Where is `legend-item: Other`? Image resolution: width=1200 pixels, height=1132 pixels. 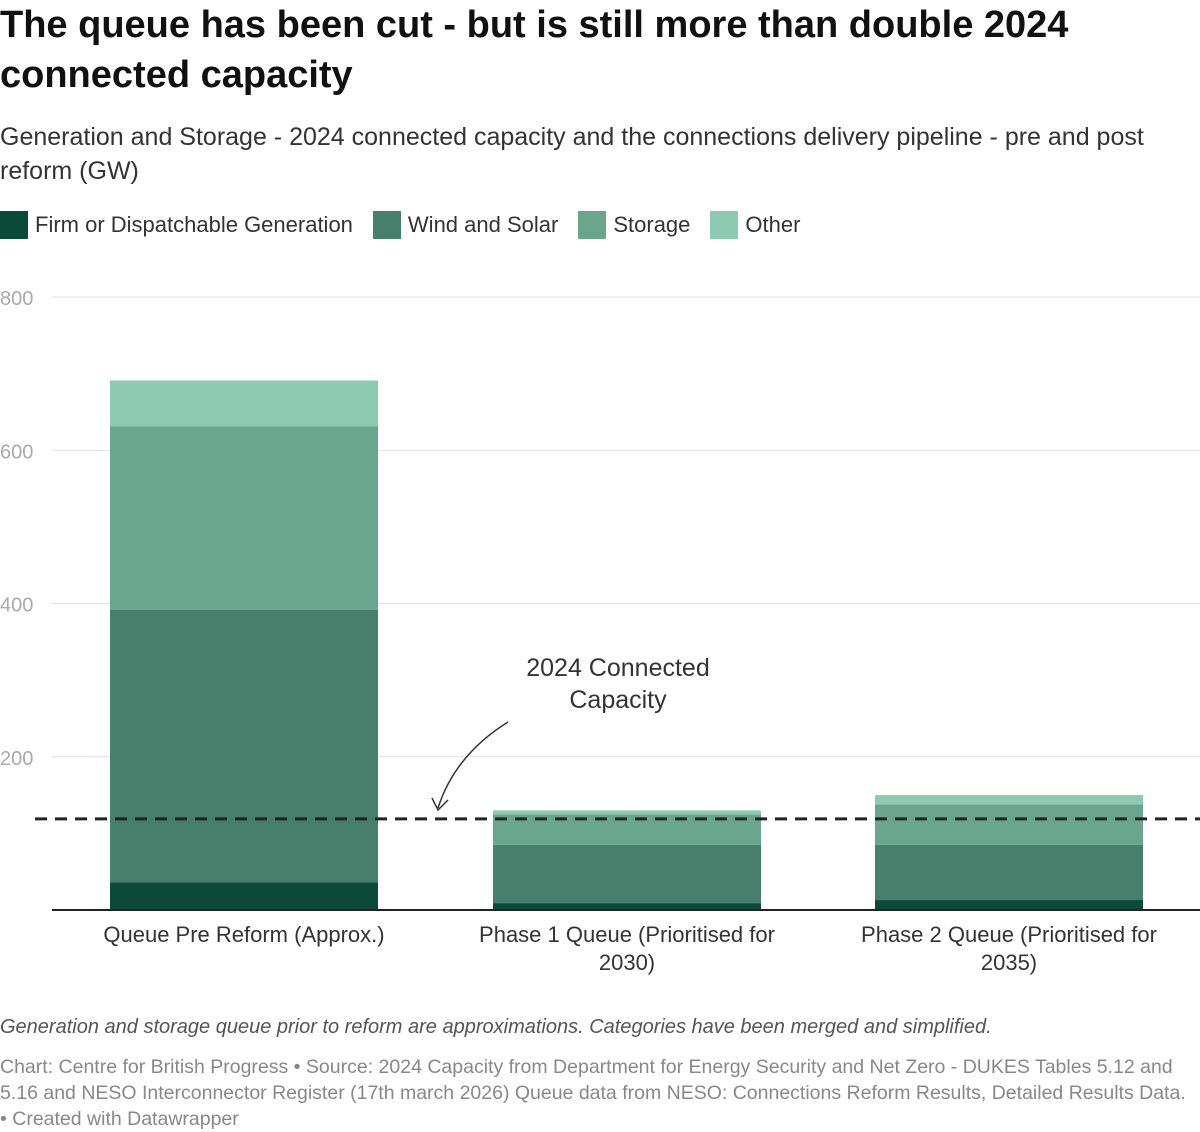 legend-item: Other is located at coordinates (755, 225).